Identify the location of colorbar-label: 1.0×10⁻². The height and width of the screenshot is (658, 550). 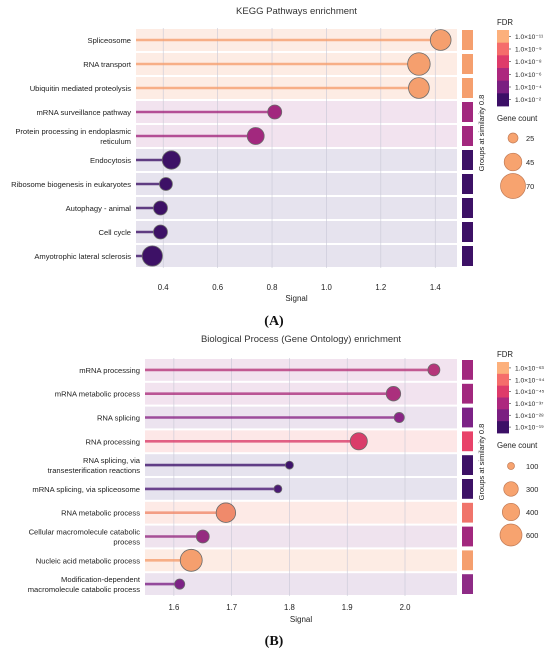
(528, 100).